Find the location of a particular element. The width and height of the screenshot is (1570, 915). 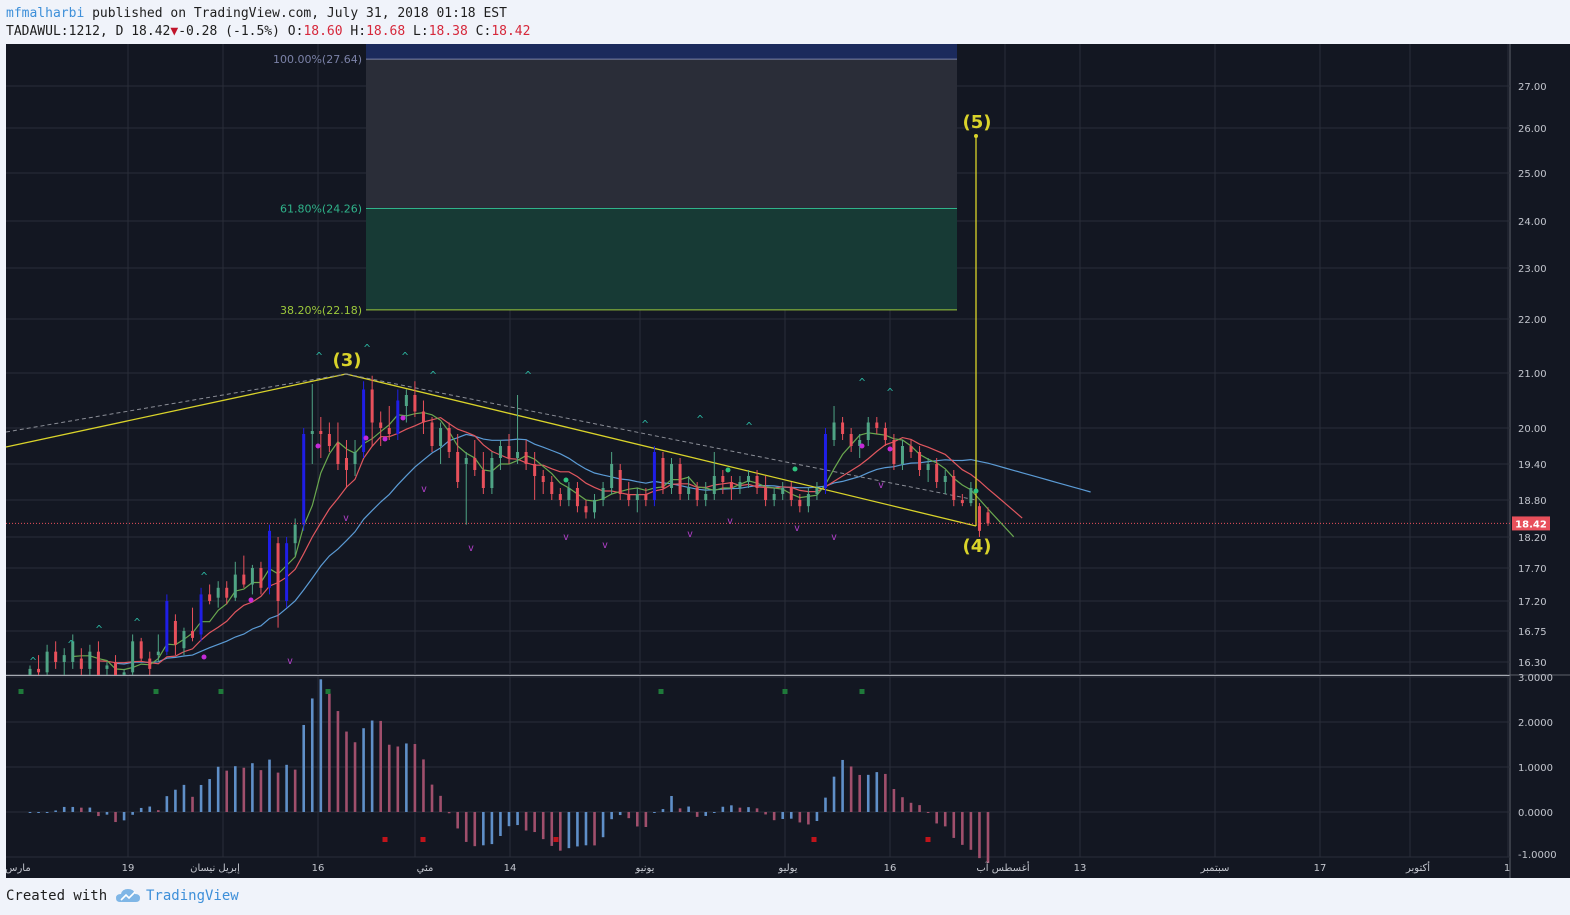

fib-zone-lower is located at coordinates (661, 259).